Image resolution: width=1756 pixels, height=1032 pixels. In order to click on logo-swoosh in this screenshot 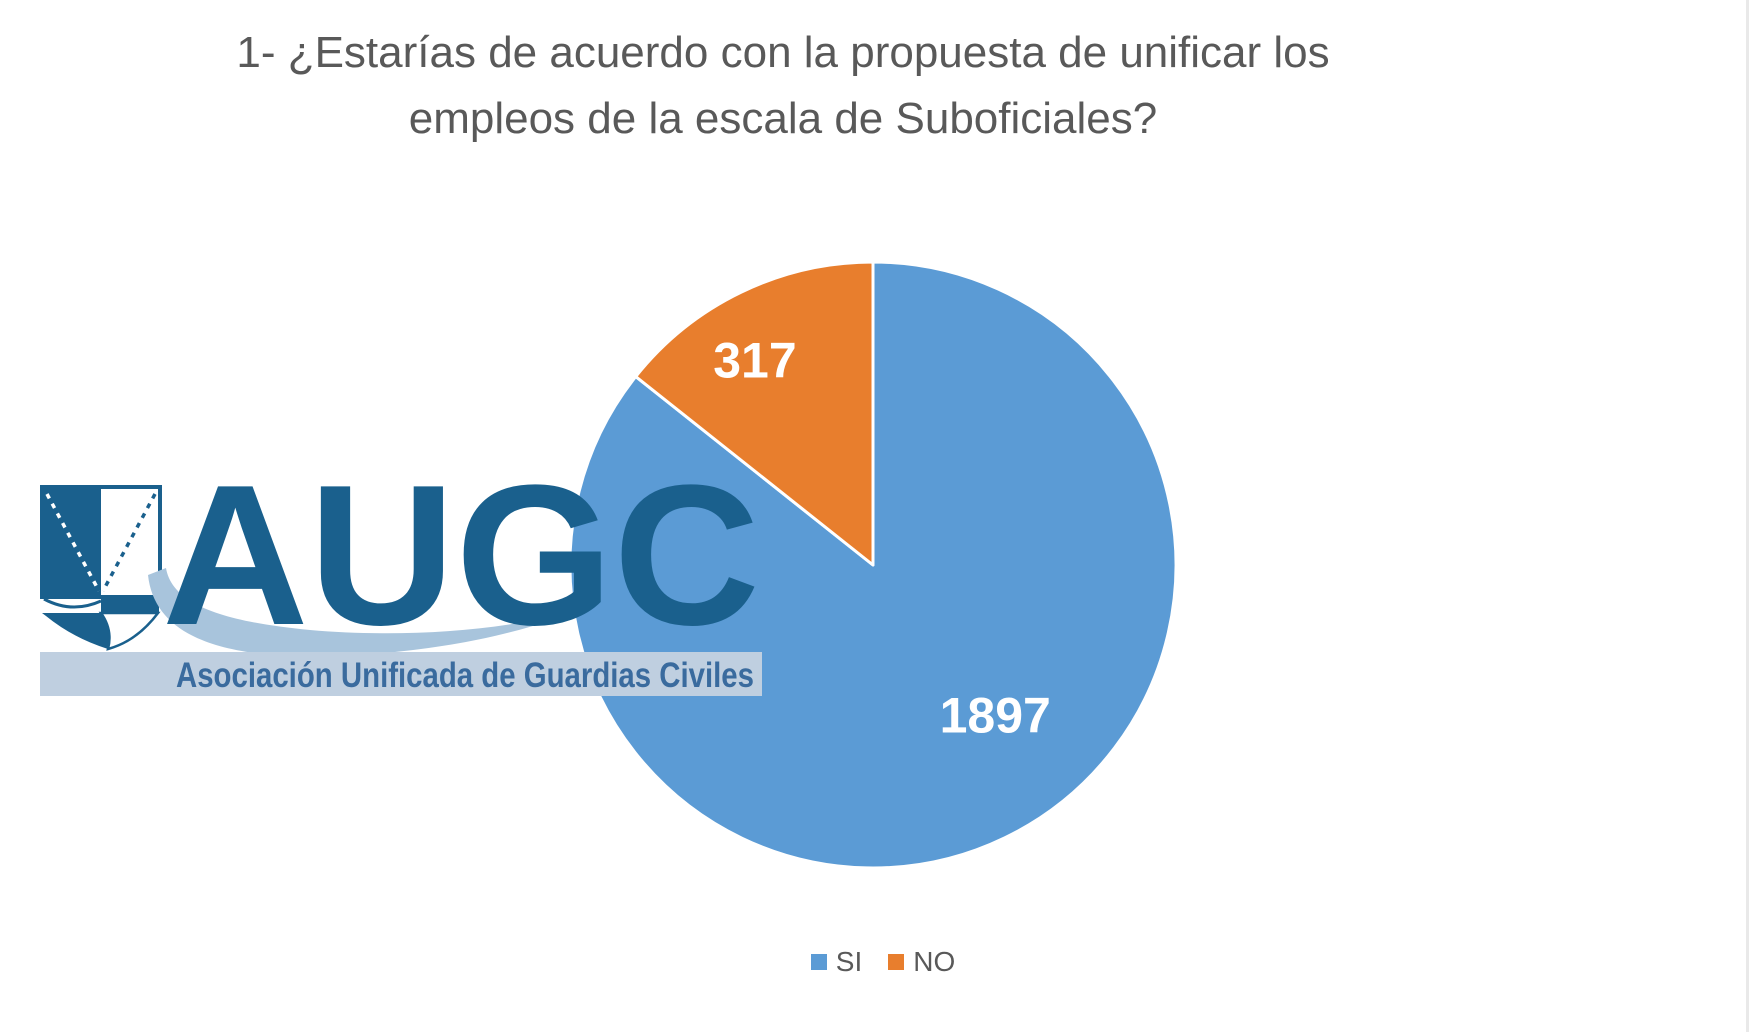, I will do `click(369, 612)`.